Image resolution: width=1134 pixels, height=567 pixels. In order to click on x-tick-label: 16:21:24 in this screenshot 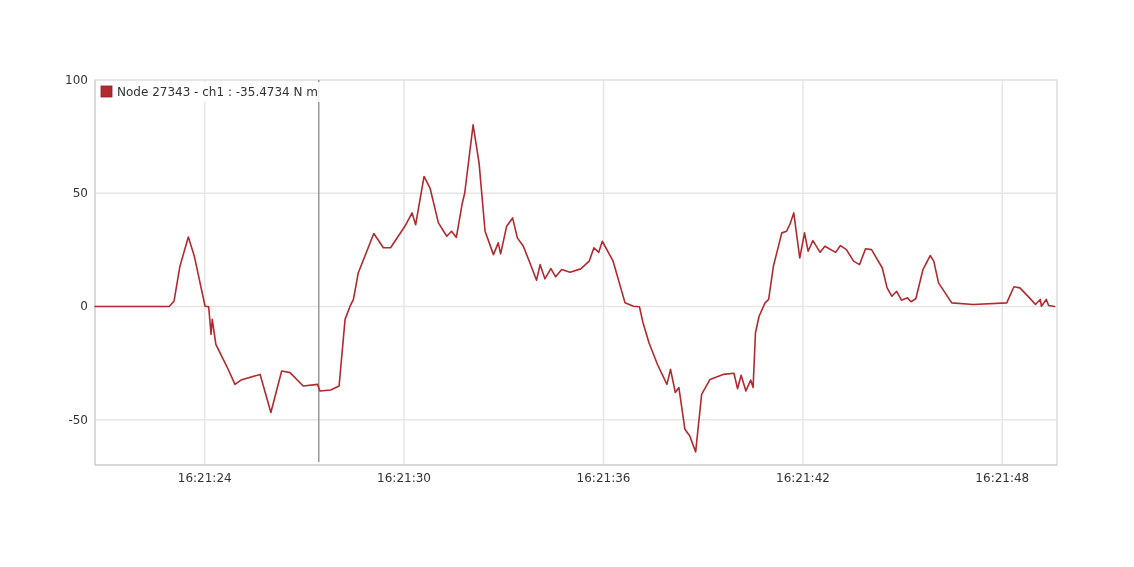, I will do `click(204, 478)`.